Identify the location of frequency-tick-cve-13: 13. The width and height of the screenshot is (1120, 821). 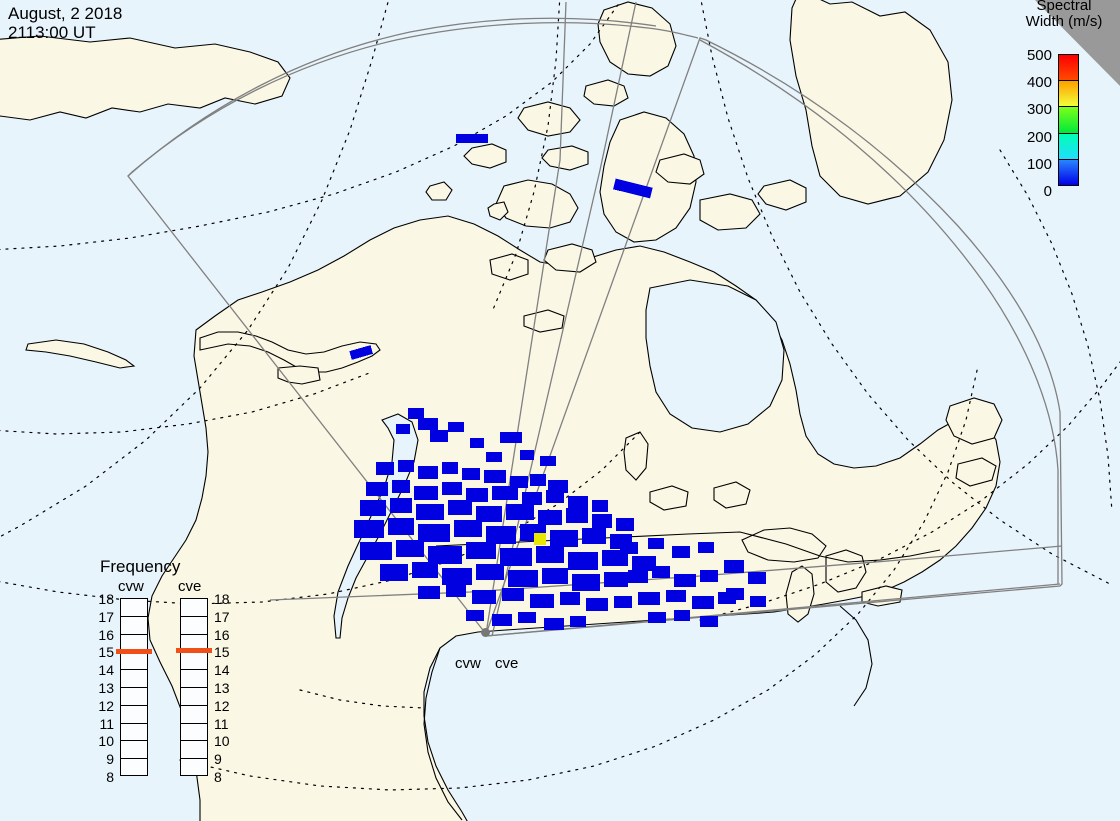
(222, 688).